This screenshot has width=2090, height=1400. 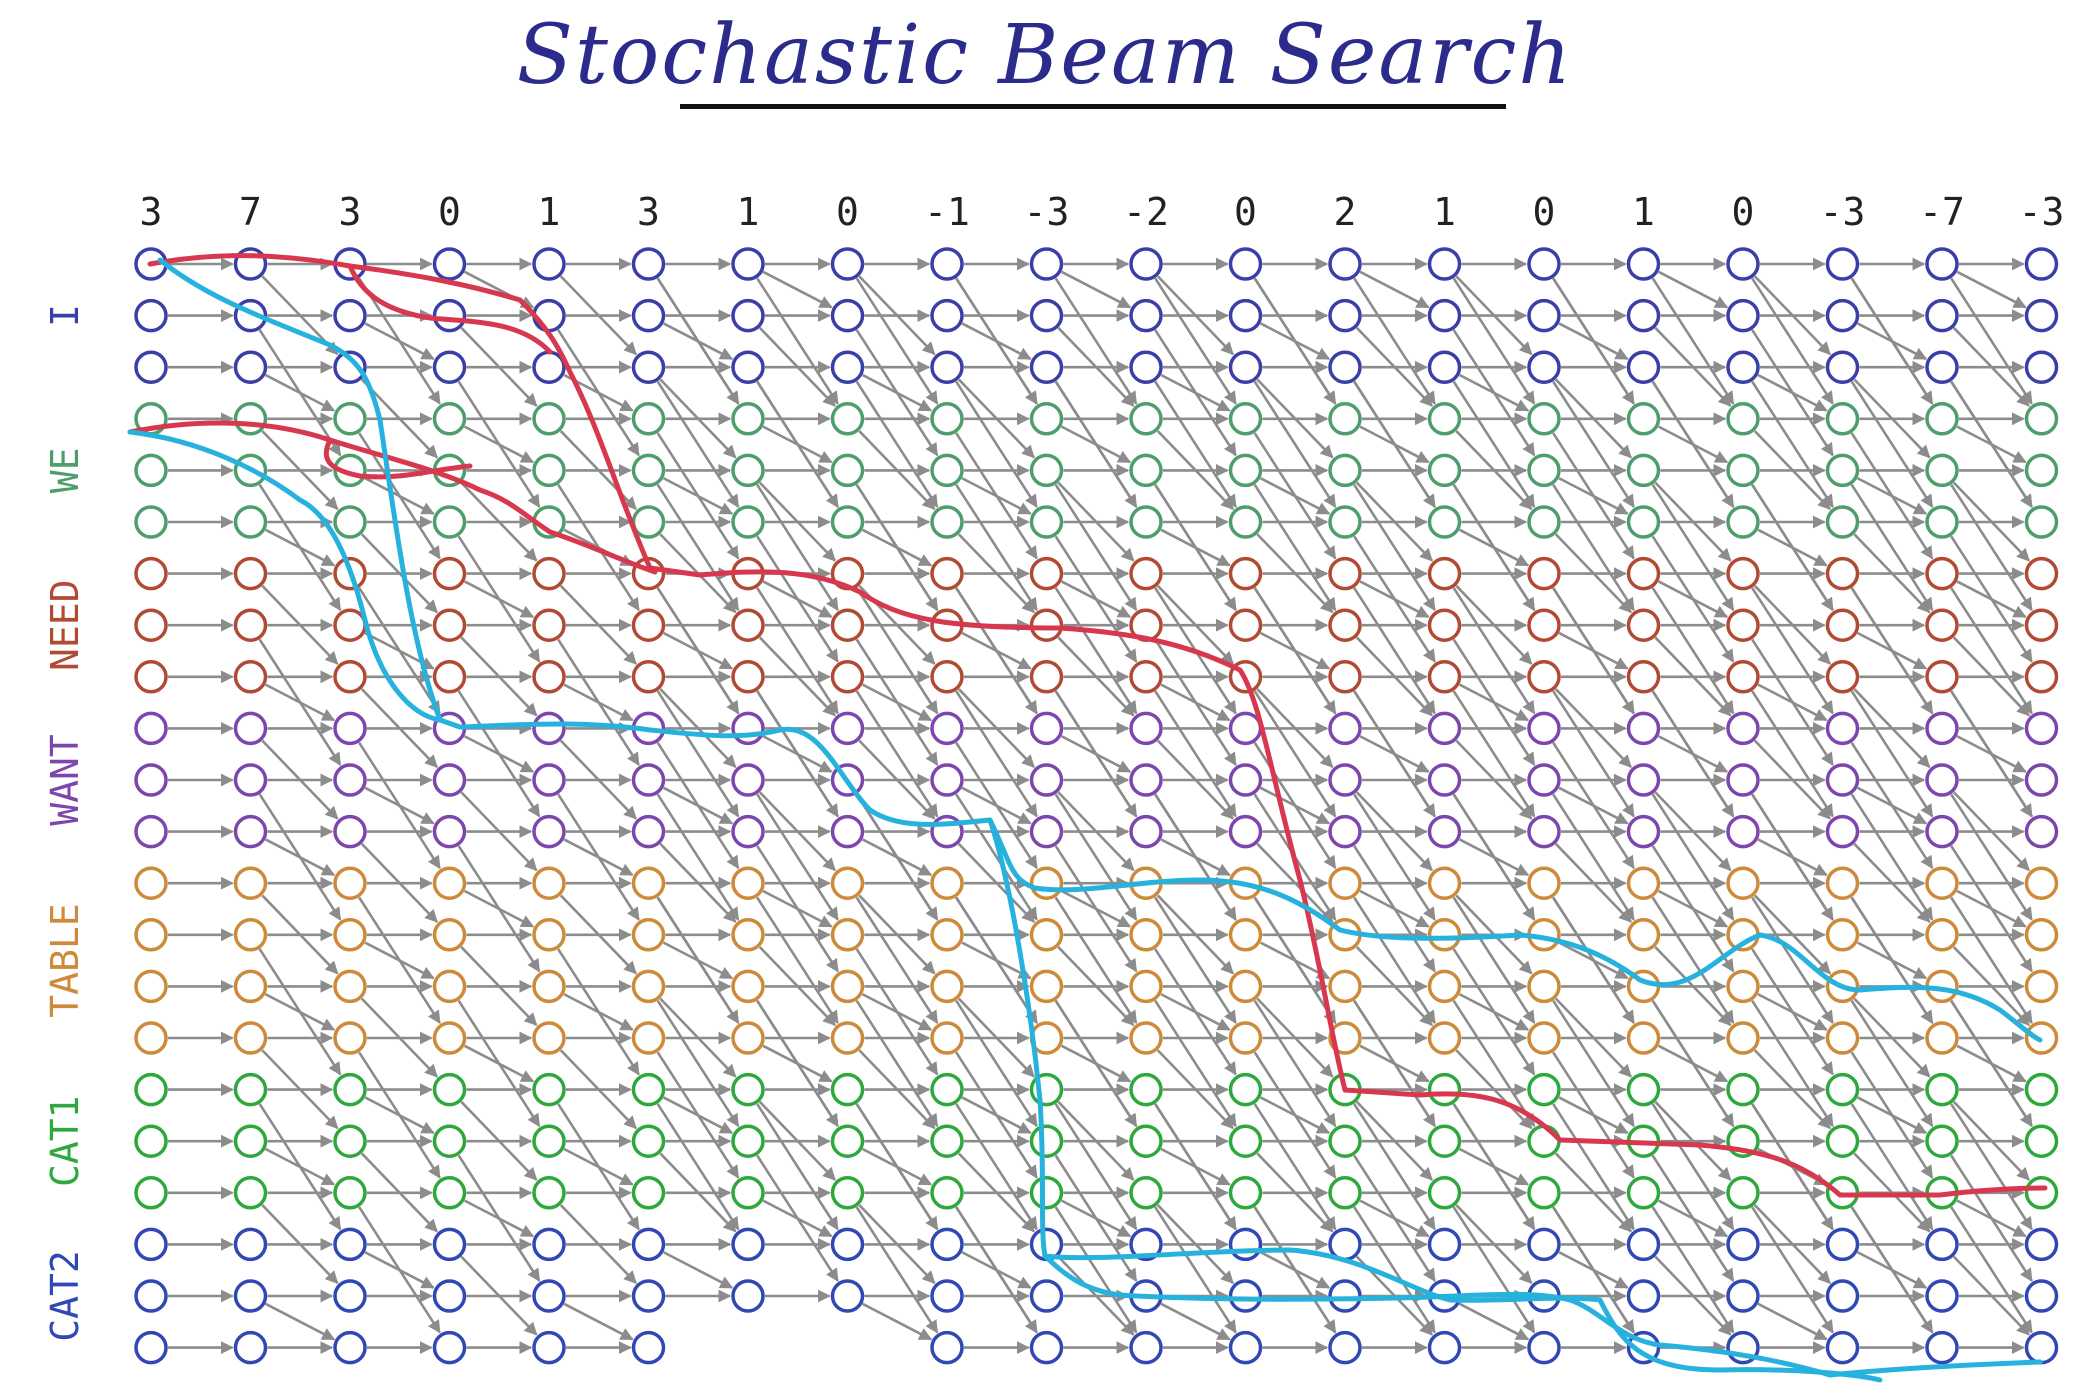 What do you see at coordinates (1102, 212) in the screenshot?
I see `column-scores: 3 7 3 0 1 3 1 0 -1 -3 -2 0 2 1 0 1 0 -3 -7 -3` at bounding box center [1102, 212].